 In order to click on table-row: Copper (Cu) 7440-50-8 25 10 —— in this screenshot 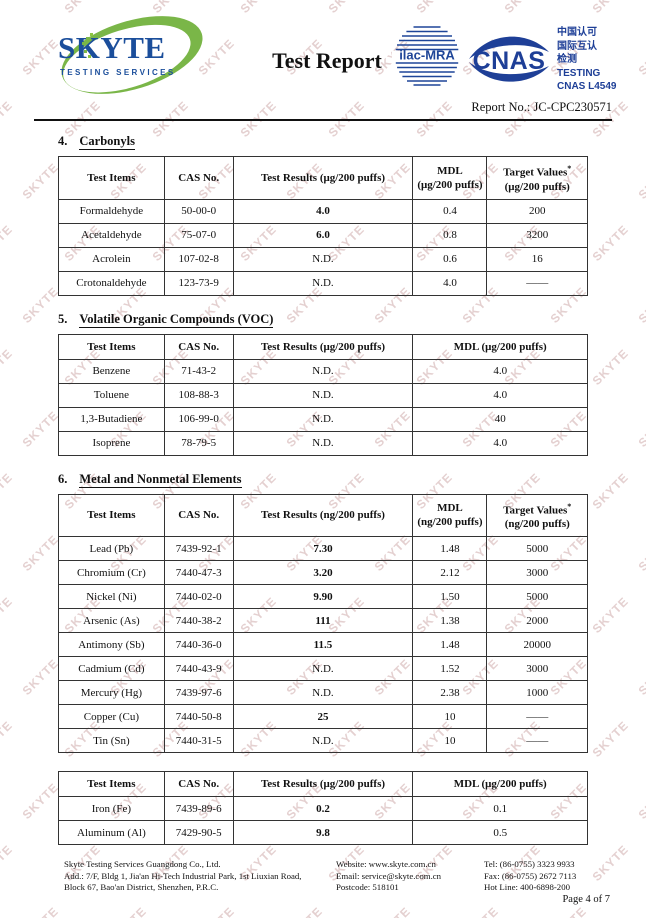, I will do `click(323, 717)`.